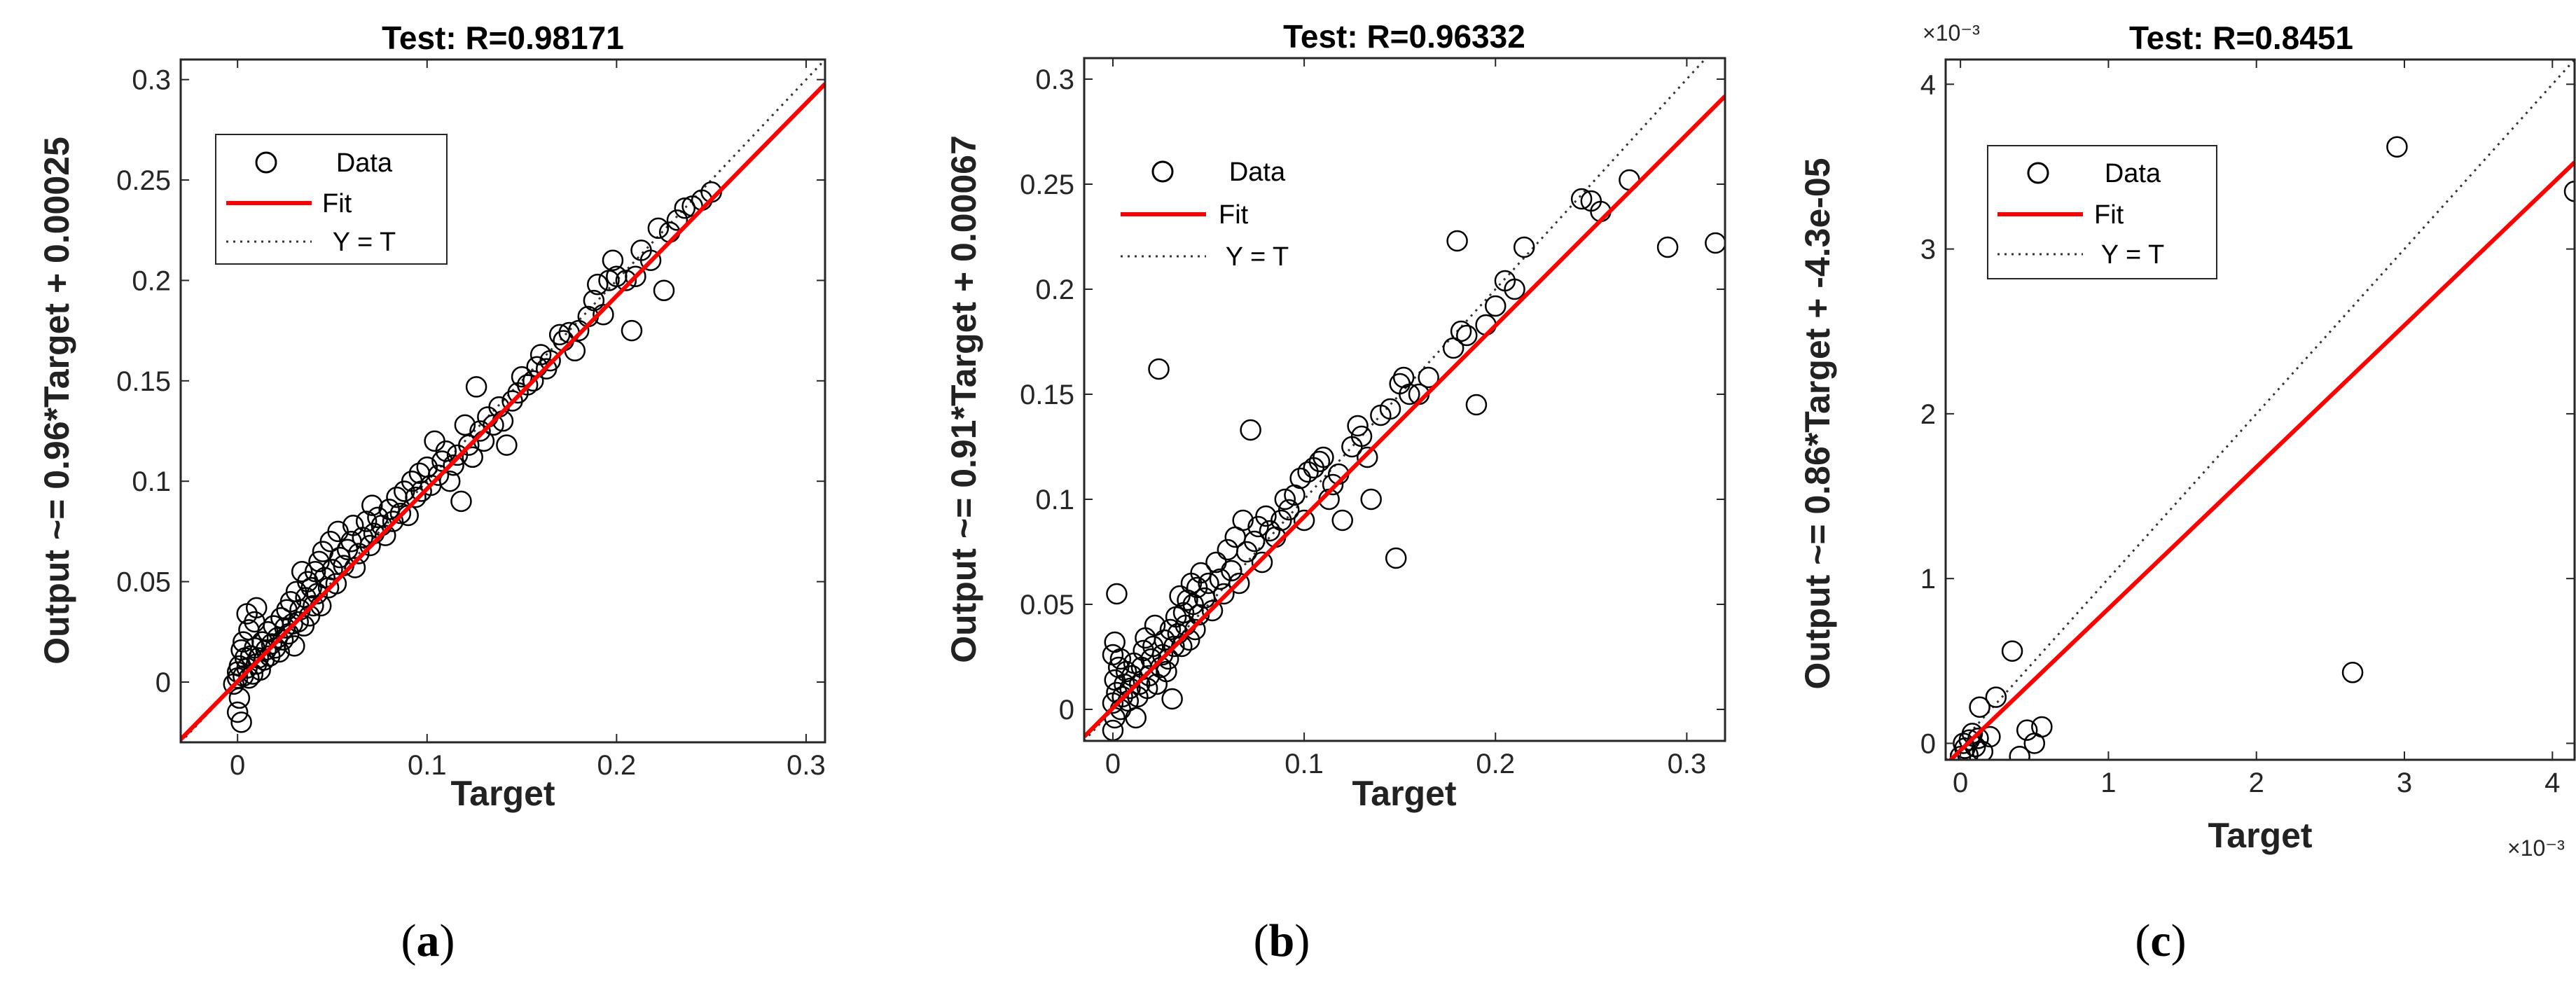 This screenshot has width=2576, height=986. I want to click on legend-a: Data Fit Y = T, so click(331, 199).